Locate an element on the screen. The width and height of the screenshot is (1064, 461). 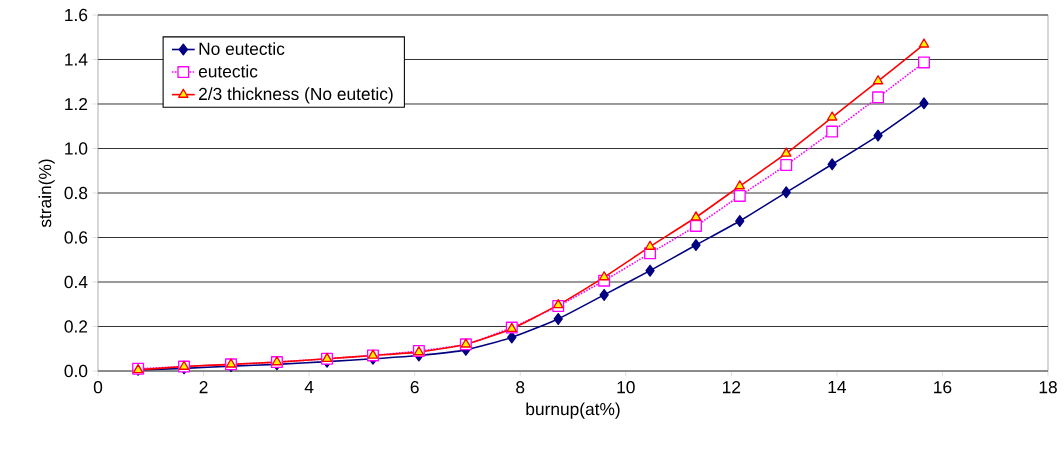
x-tick-label: 18 is located at coordinates (1048, 387).